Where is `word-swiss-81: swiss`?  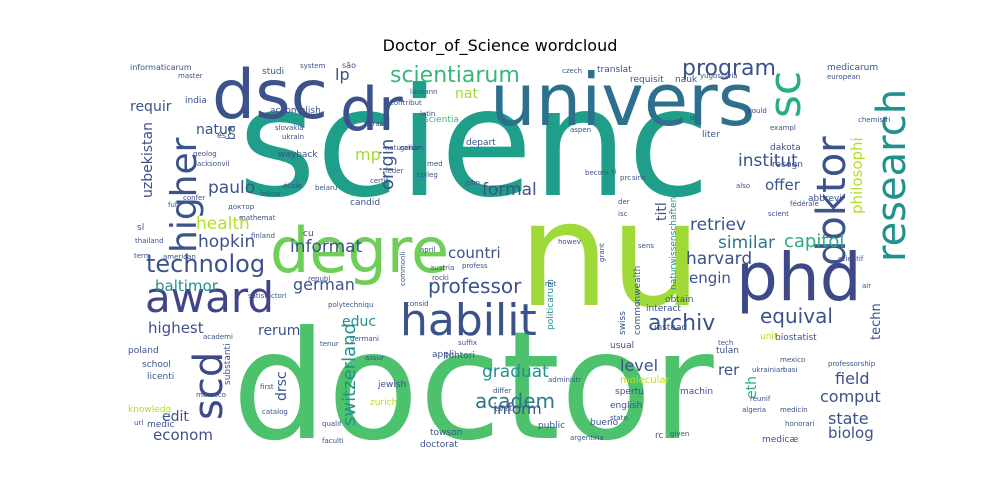 word-swiss-81: swiss is located at coordinates (623, 323).